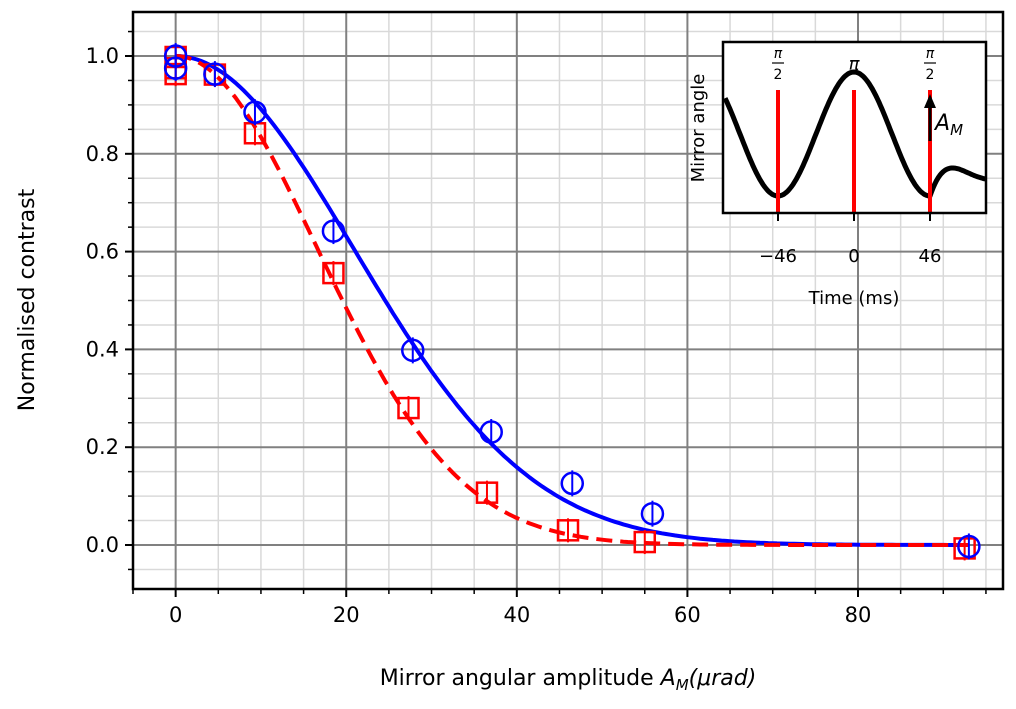 This screenshot has width=1016, height=709. What do you see at coordinates (778, 256) in the screenshot?
I see `inset-x-tick-label: −46` at bounding box center [778, 256].